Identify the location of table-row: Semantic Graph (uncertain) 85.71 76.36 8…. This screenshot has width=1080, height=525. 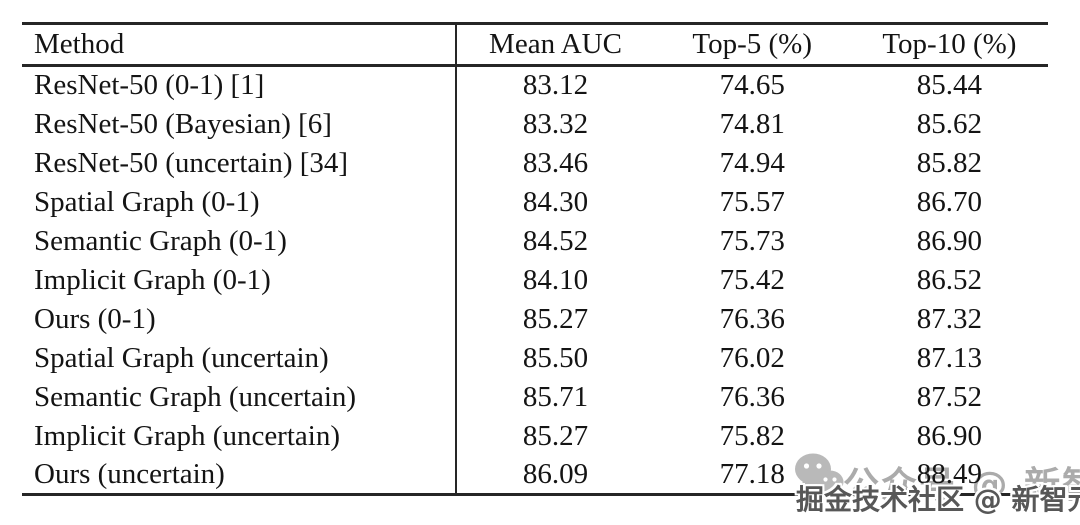
(535, 397).